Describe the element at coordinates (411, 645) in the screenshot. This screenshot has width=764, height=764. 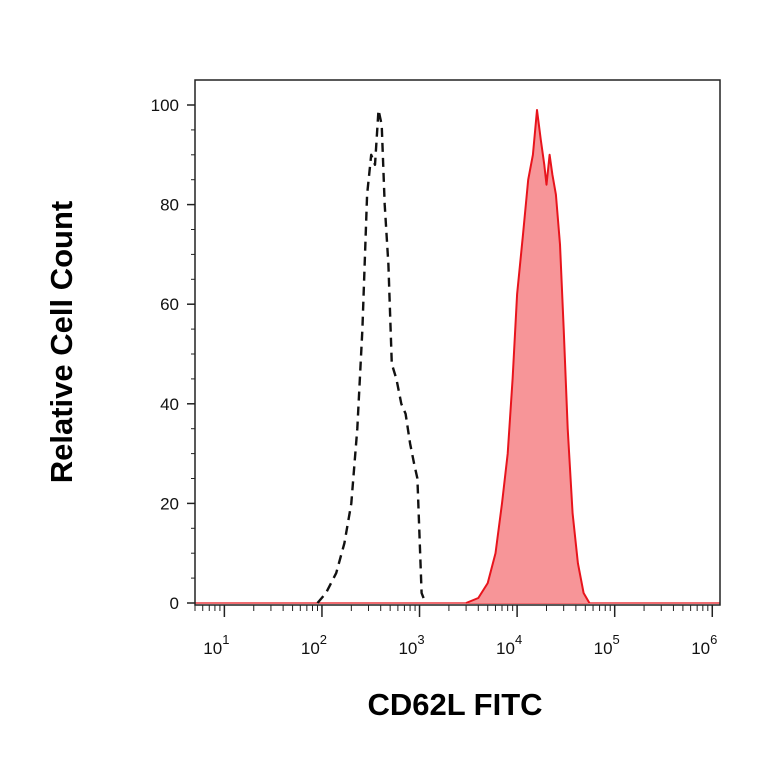
I see `x-tick-label: 10³` at that location.